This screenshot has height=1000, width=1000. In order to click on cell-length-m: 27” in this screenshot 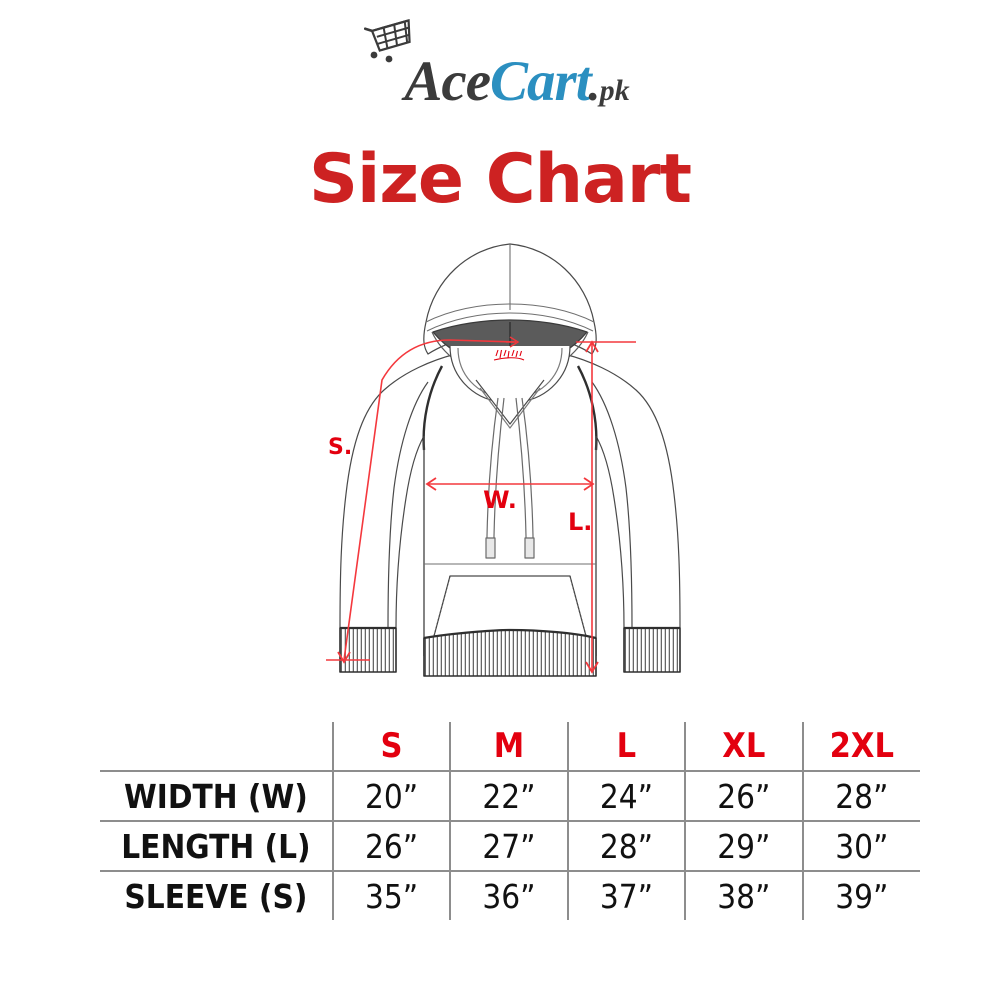, I will do `click(508, 846)`.